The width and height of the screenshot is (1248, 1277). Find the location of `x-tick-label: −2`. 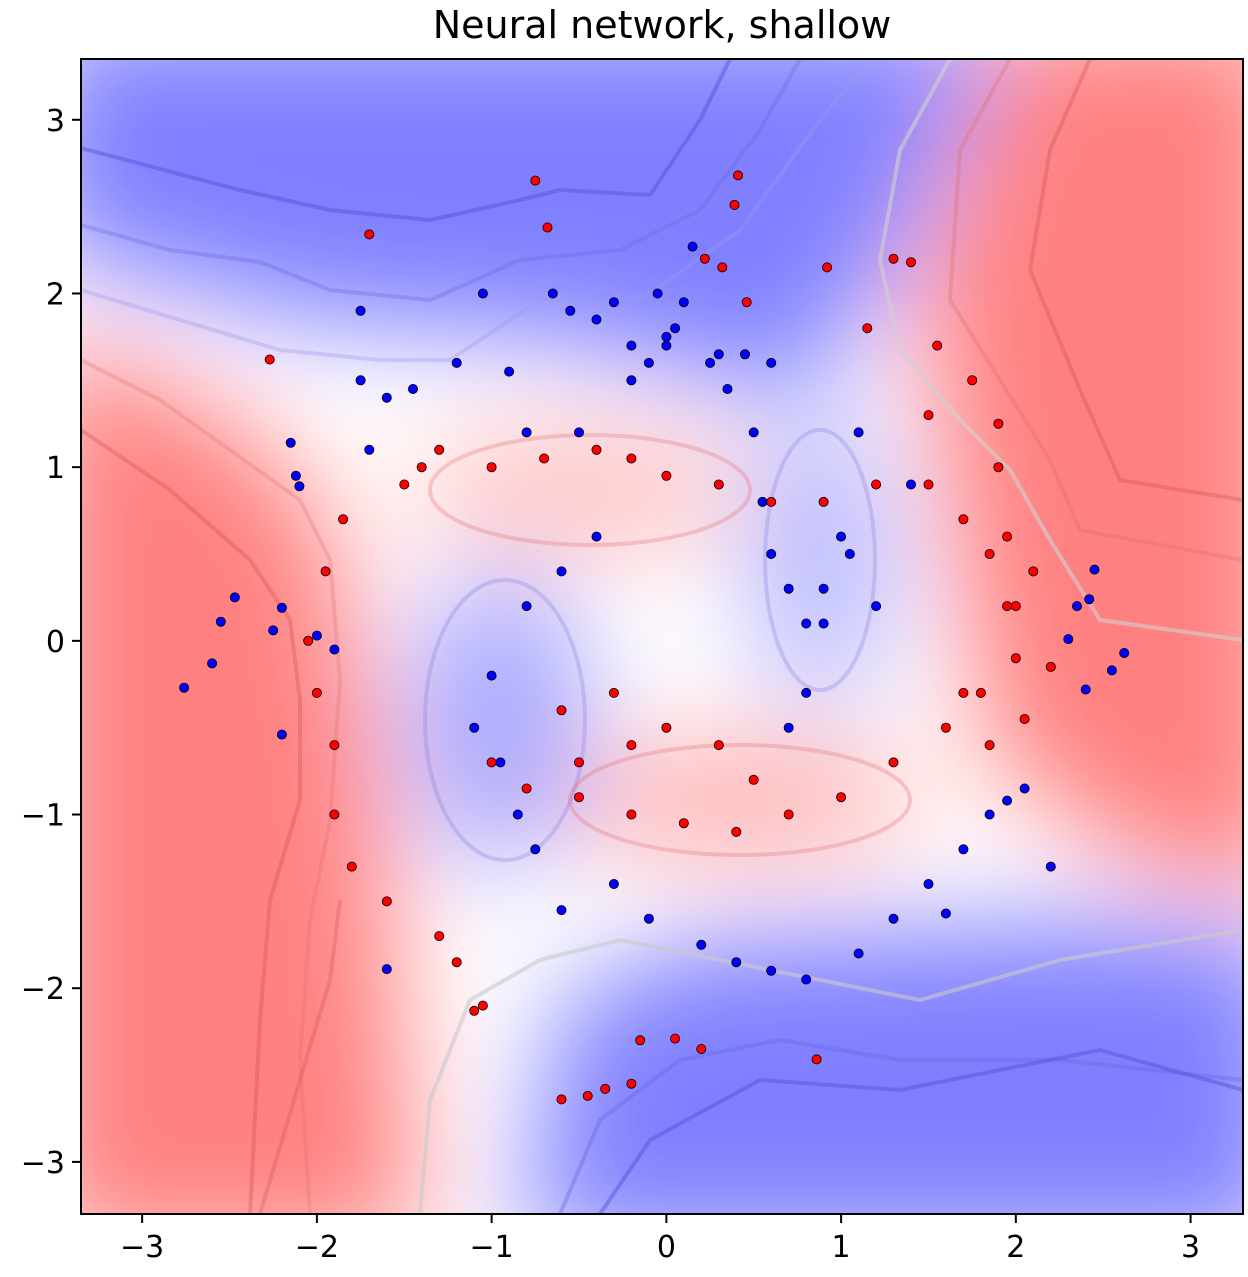

x-tick-label: −2 is located at coordinates (317, 1247).